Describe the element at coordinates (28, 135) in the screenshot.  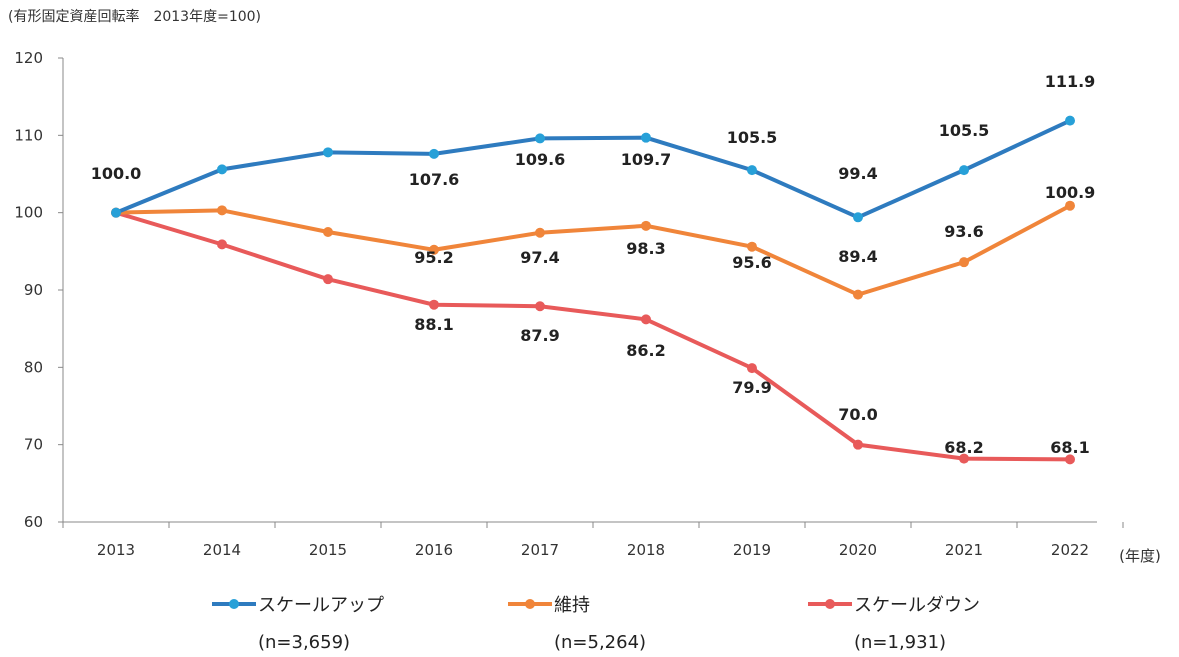
I see `y-tick-label: 110` at that location.